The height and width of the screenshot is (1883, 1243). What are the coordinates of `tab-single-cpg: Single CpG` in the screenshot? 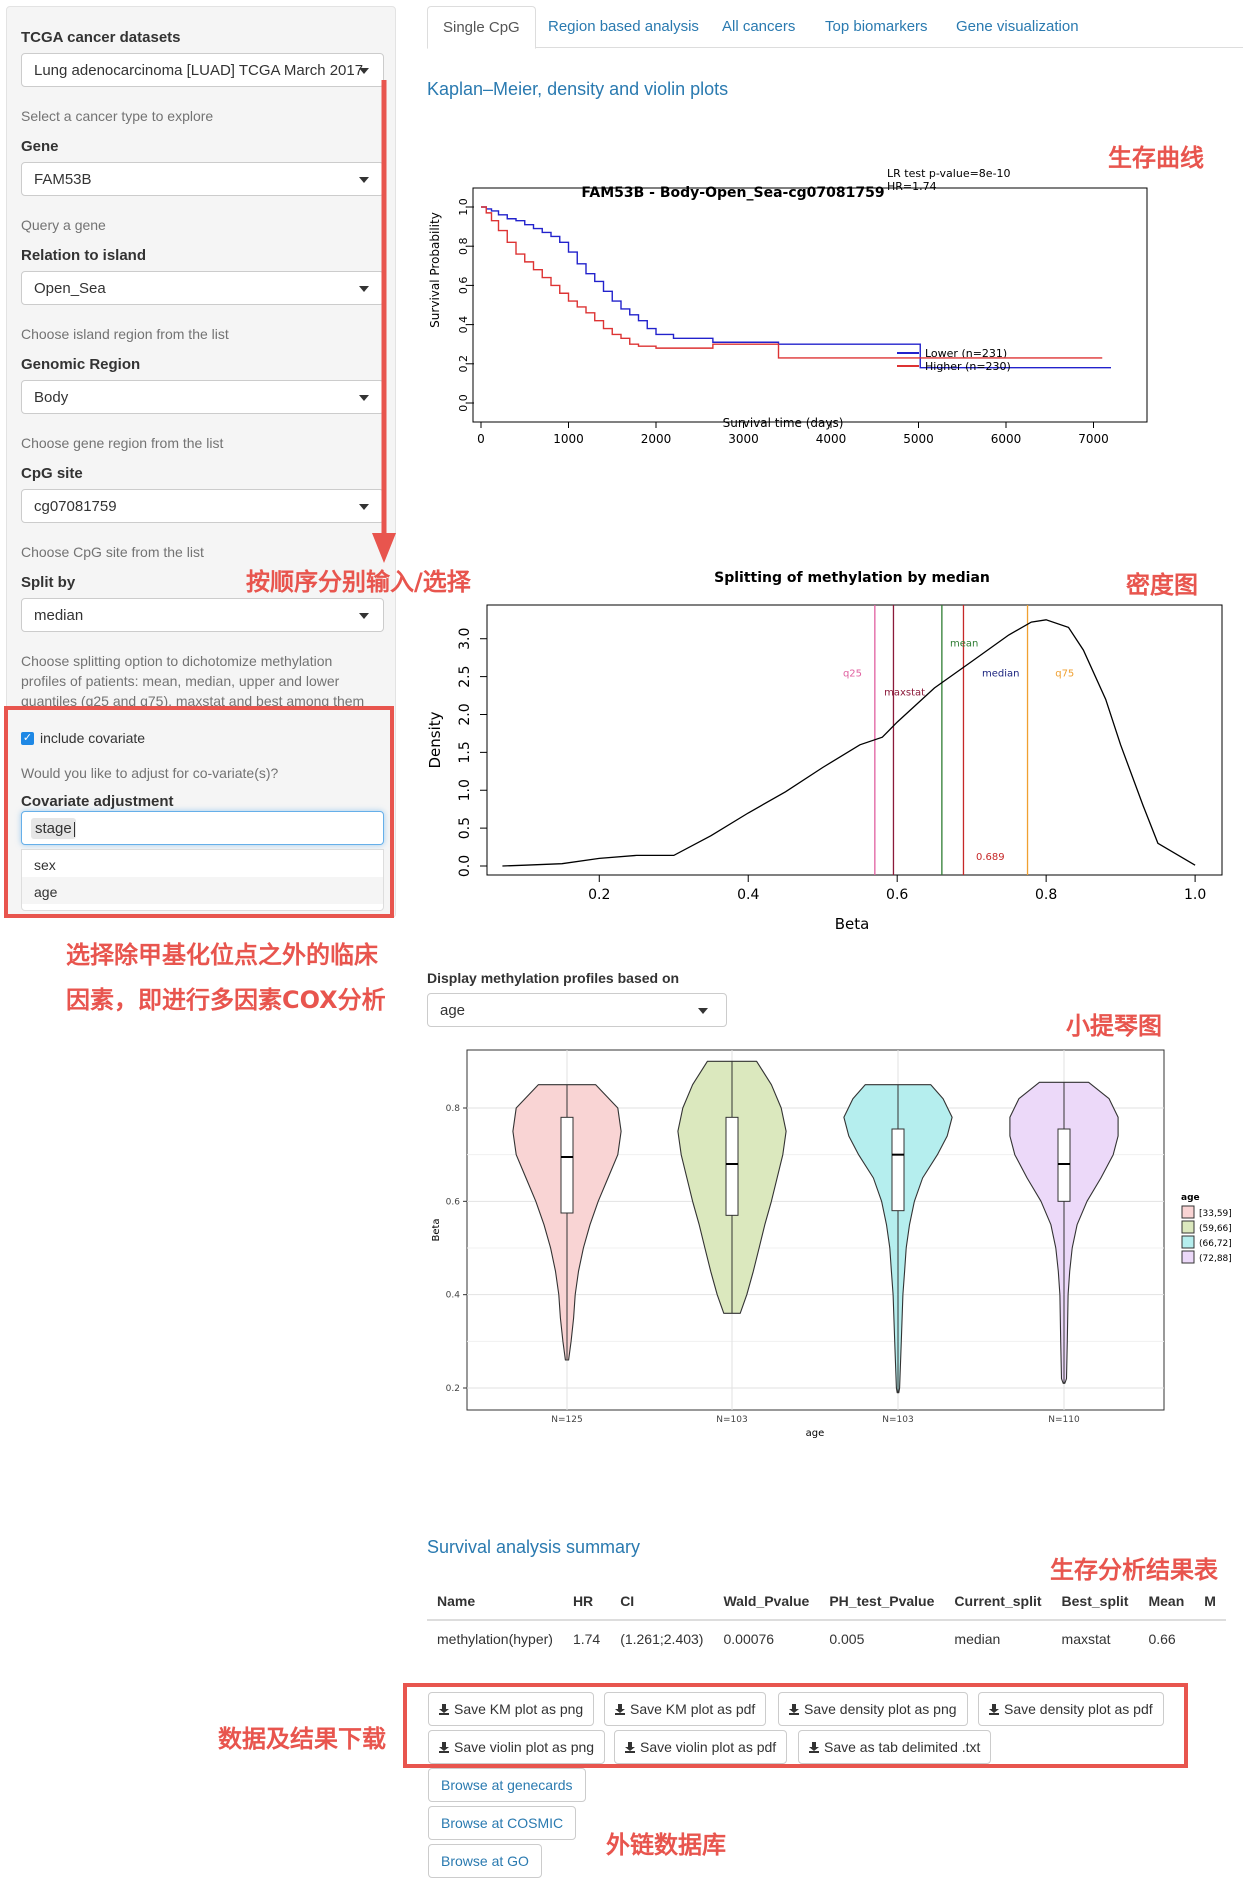 It's located at (481, 27).